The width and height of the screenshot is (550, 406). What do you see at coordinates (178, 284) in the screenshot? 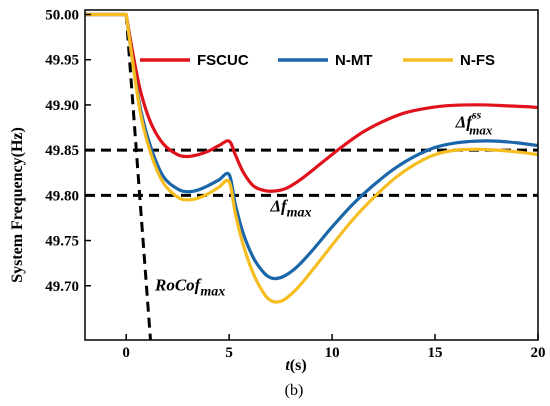
I see `annotation-base: RoCof` at bounding box center [178, 284].